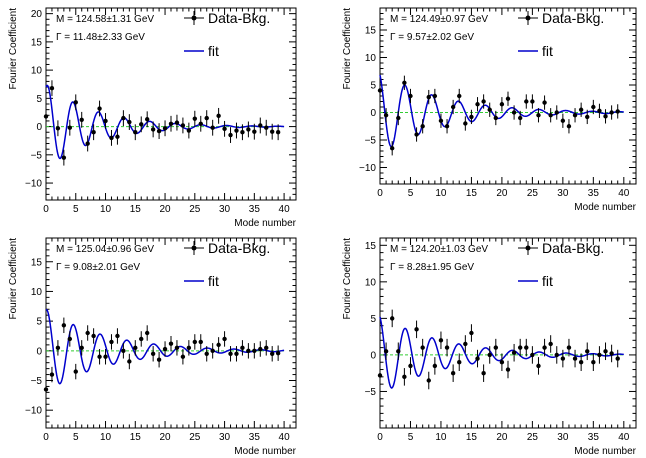 Image resolution: width=646 pixels, height=458 pixels. Describe the element at coordinates (76, 437) in the screenshot. I see `x-tick-label: 5` at that location.